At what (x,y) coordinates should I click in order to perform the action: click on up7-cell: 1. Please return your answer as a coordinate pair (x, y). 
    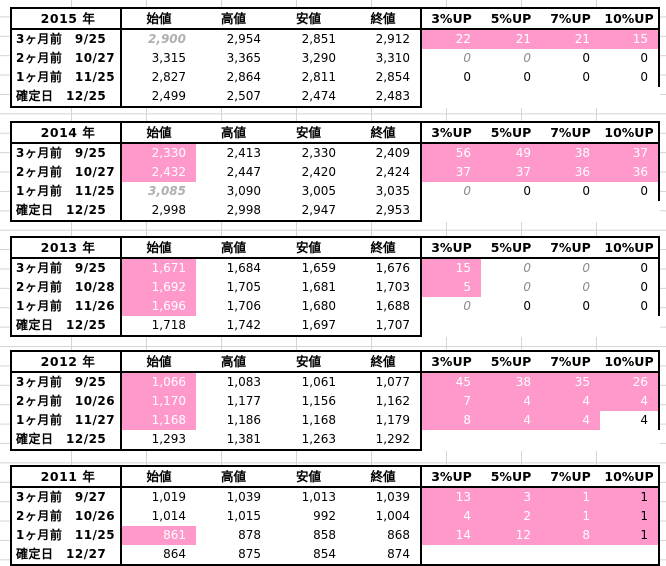
    Looking at the image, I should click on (570, 516).